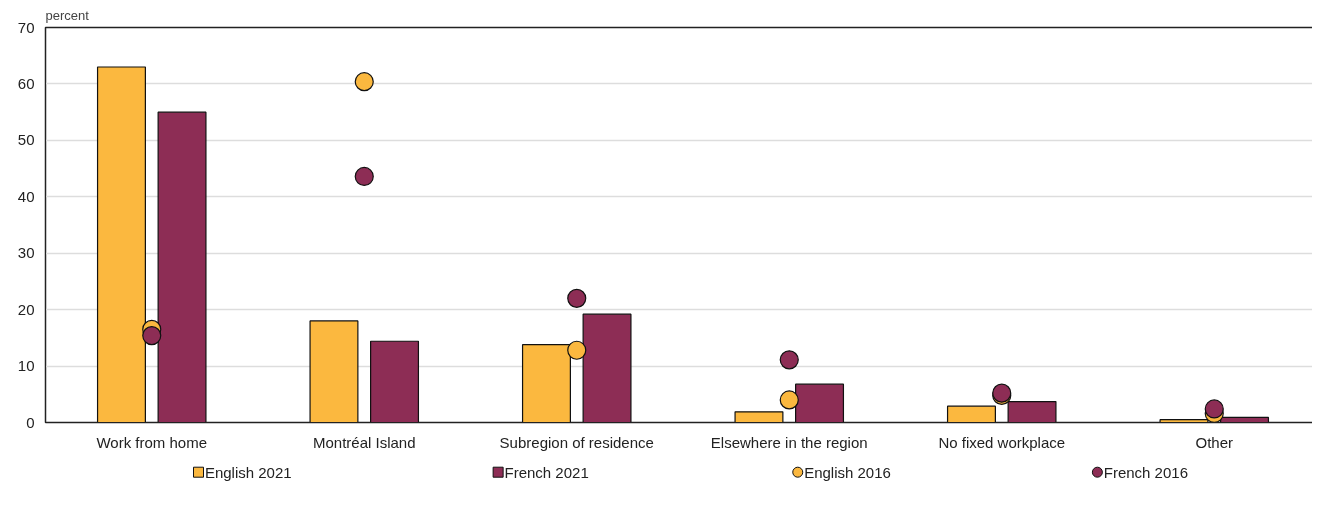 The width and height of the screenshot is (1332, 529). What do you see at coordinates (30, 422) in the screenshot?
I see `y-tick-label: 0` at bounding box center [30, 422].